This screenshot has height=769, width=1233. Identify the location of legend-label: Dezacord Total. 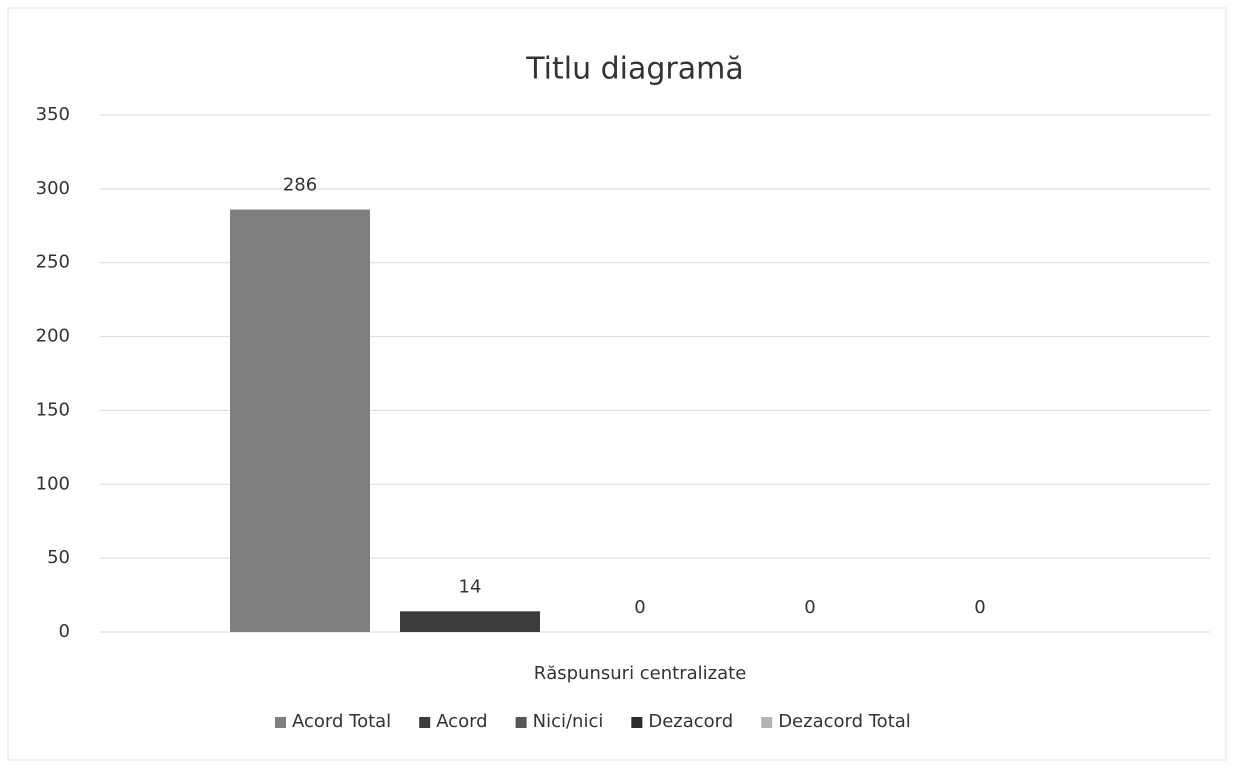
(844, 721).